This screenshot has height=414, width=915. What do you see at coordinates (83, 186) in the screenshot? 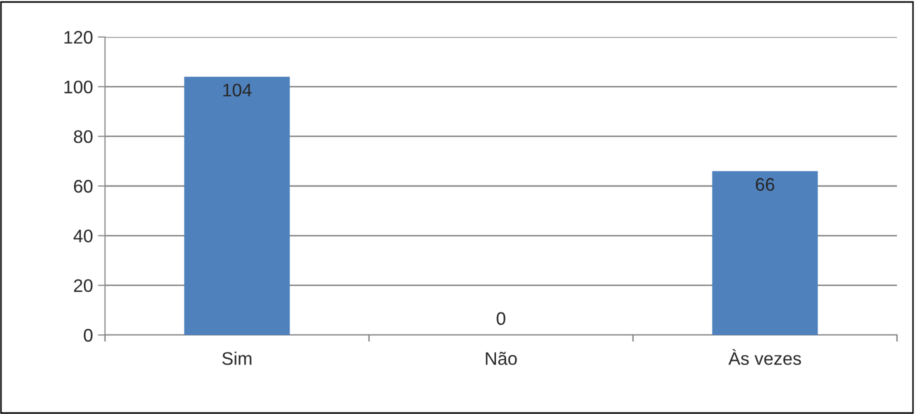
I see `y-tick-label: 60` at bounding box center [83, 186].